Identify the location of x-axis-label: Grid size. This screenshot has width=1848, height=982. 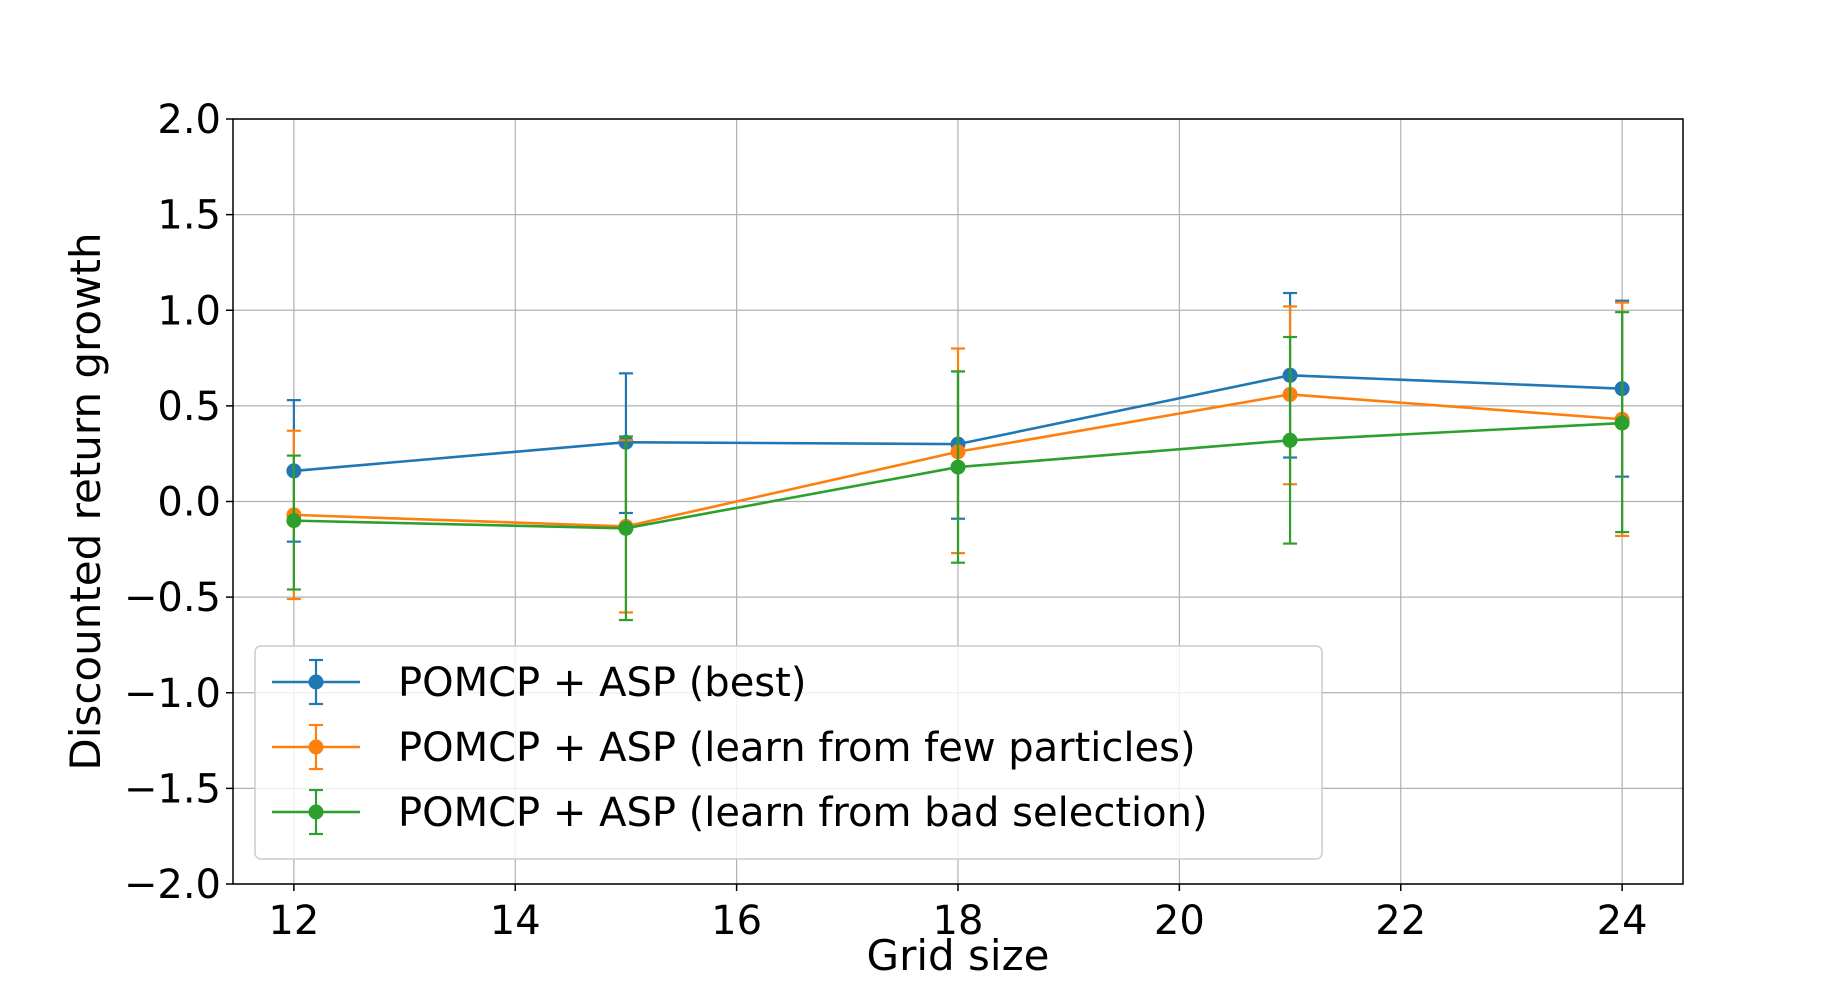
(958, 955).